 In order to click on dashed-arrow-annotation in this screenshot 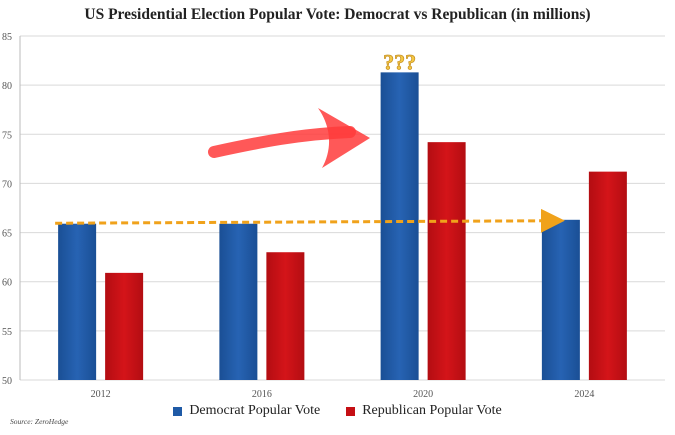, I will do `click(310, 220)`.